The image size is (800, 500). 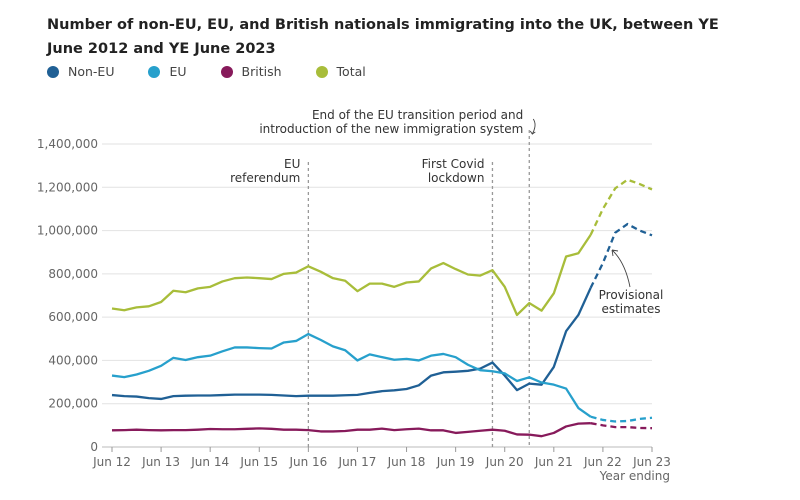 What do you see at coordinates (209, 462) in the screenshot?
I see `x-tick-label: Jun 14` at bounding box center [209, 462].